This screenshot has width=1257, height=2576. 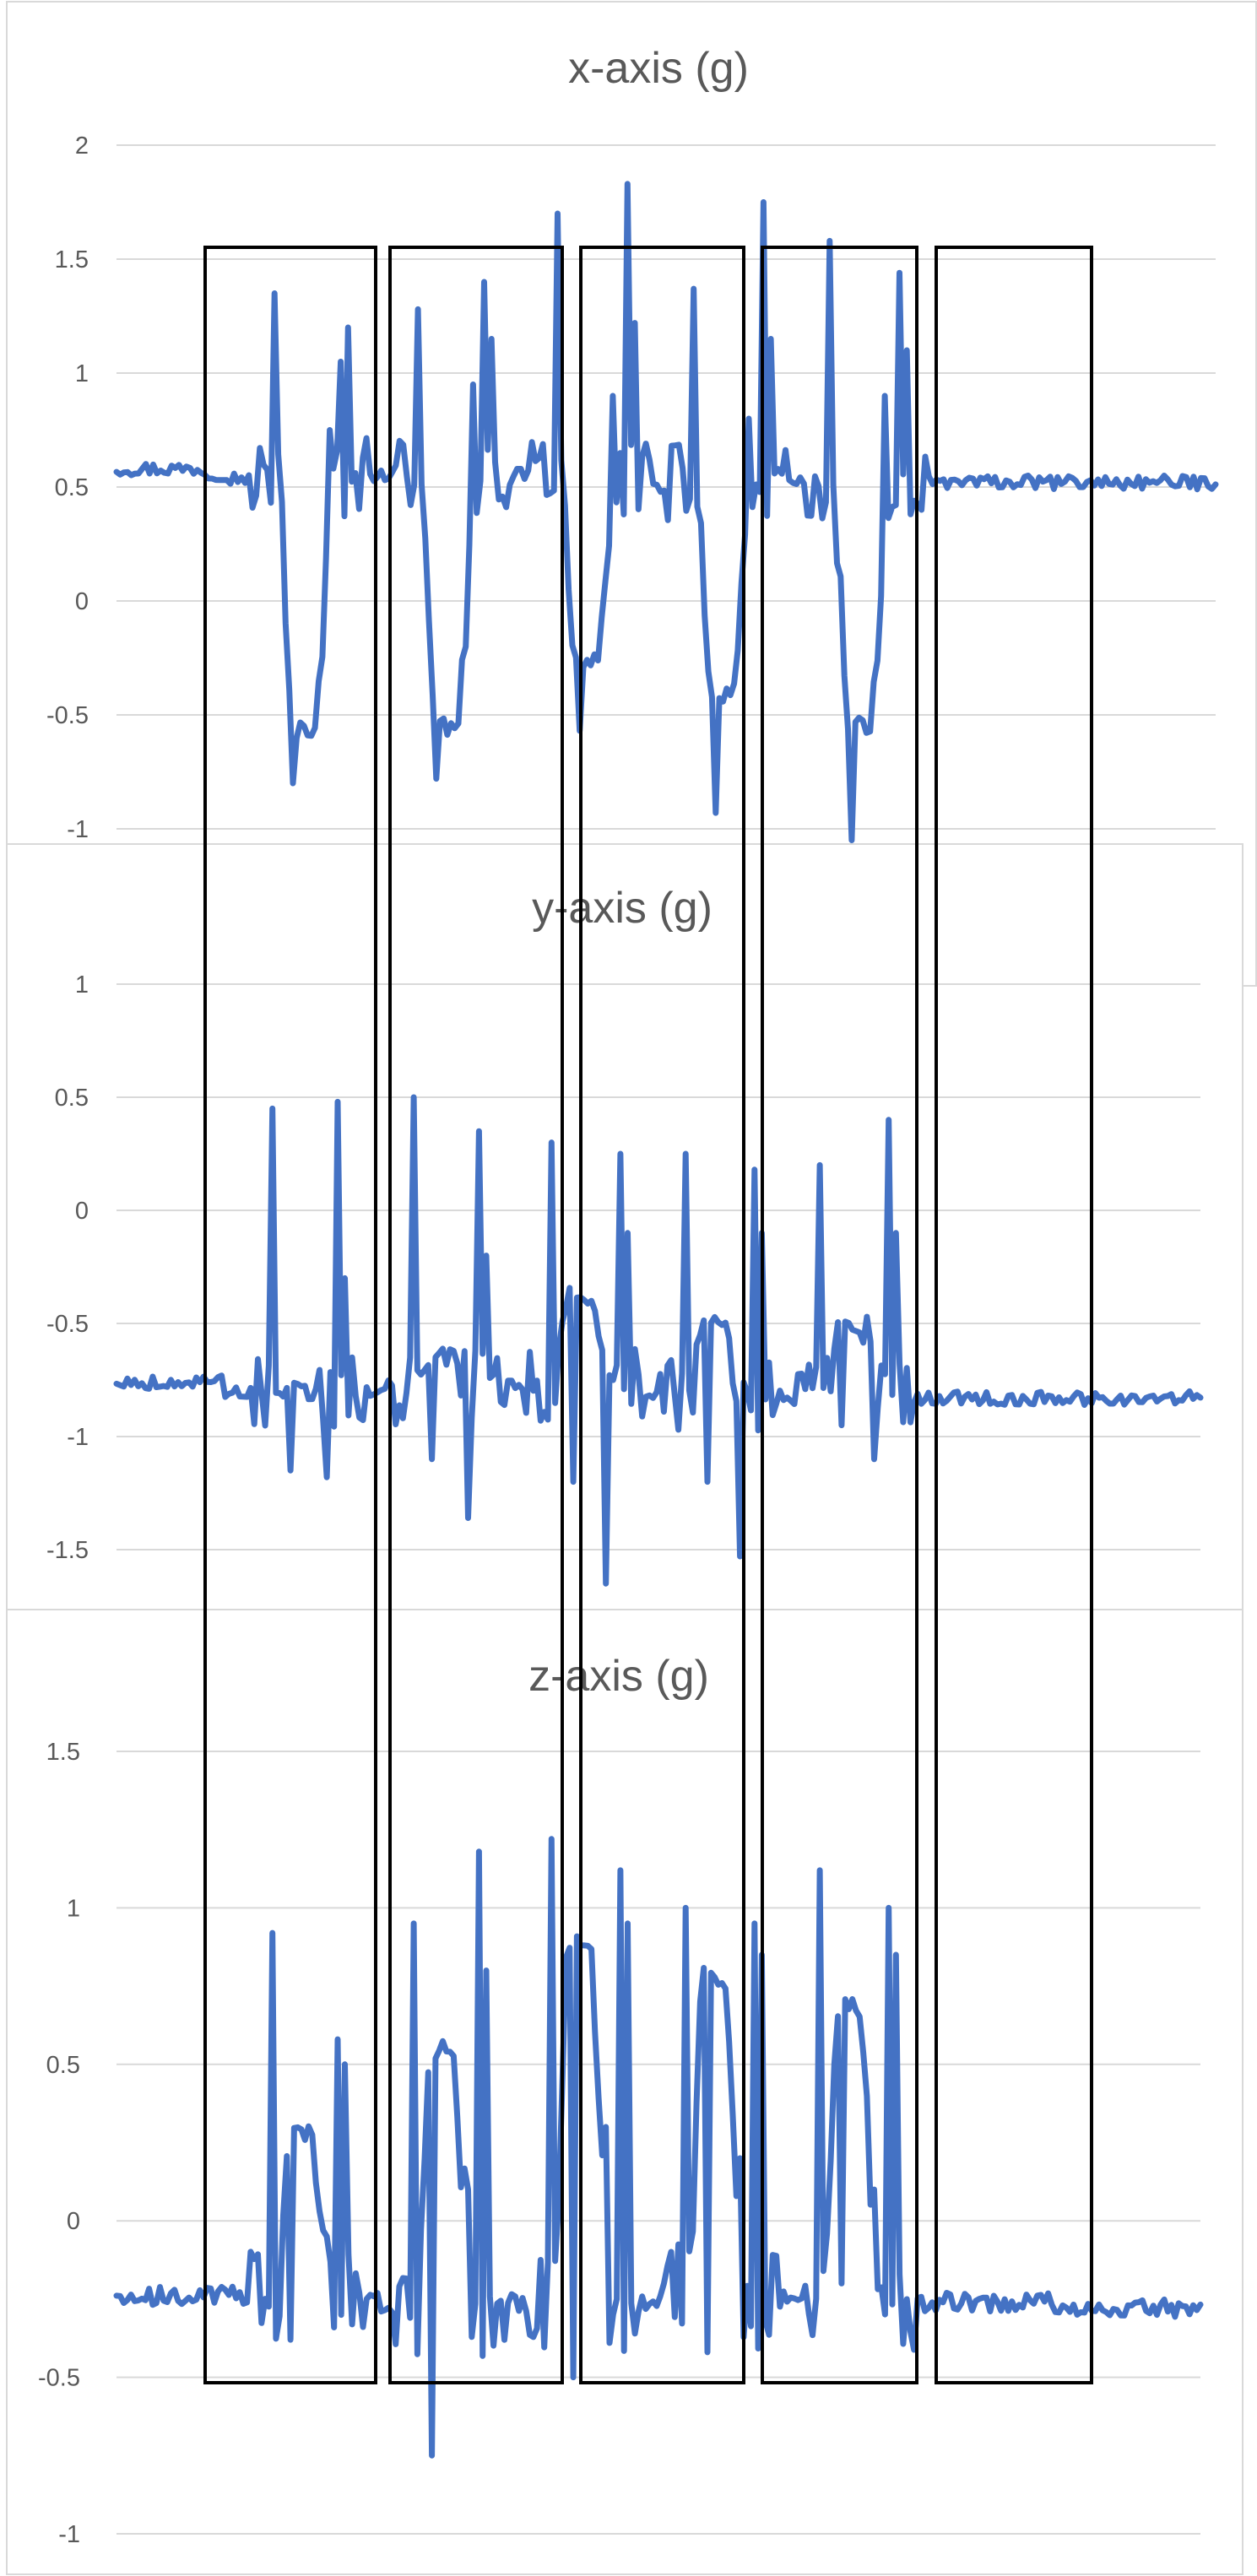 What do you see at coordinates (659, 68) in the screenshot?
I see `chart-title: x-axis (g)` at bounding box center [659, 68].